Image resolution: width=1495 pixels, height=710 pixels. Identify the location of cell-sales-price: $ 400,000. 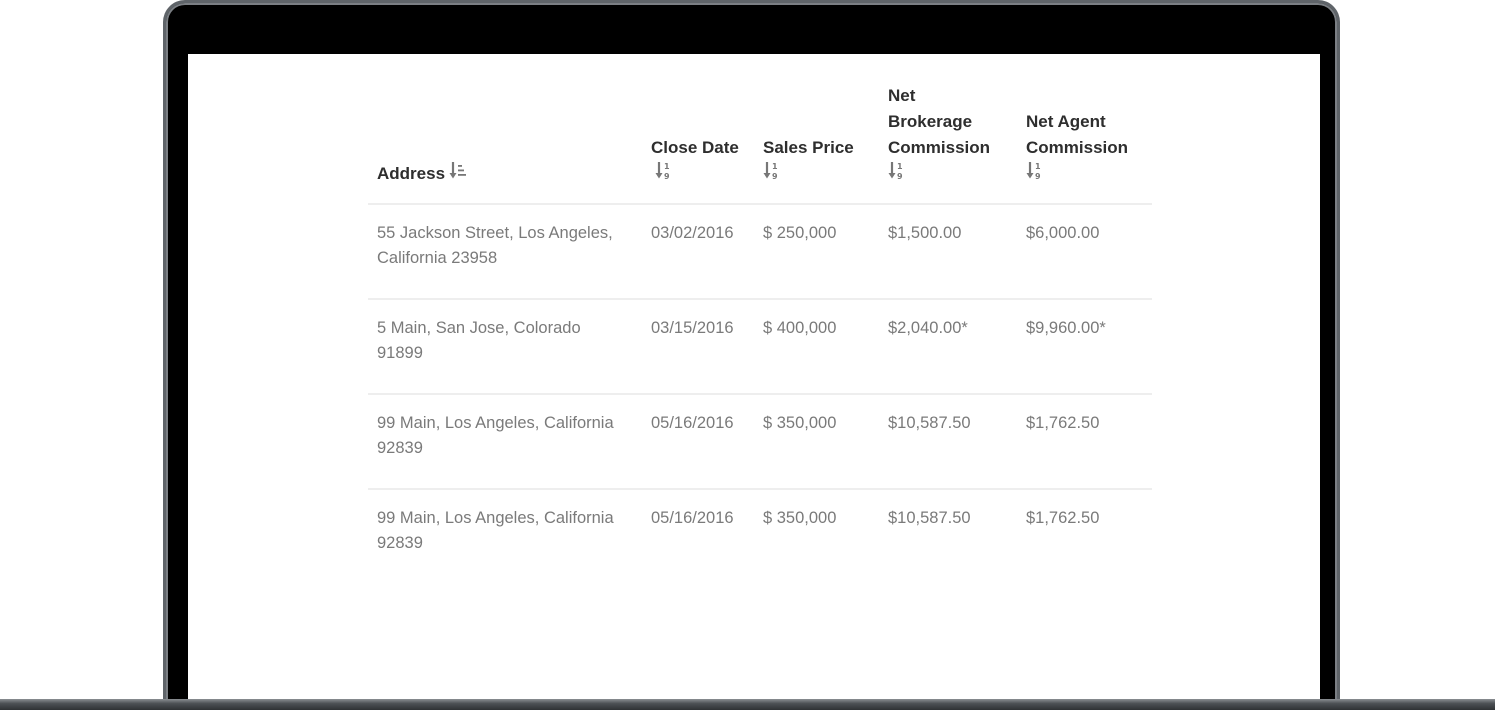
(800, 328).